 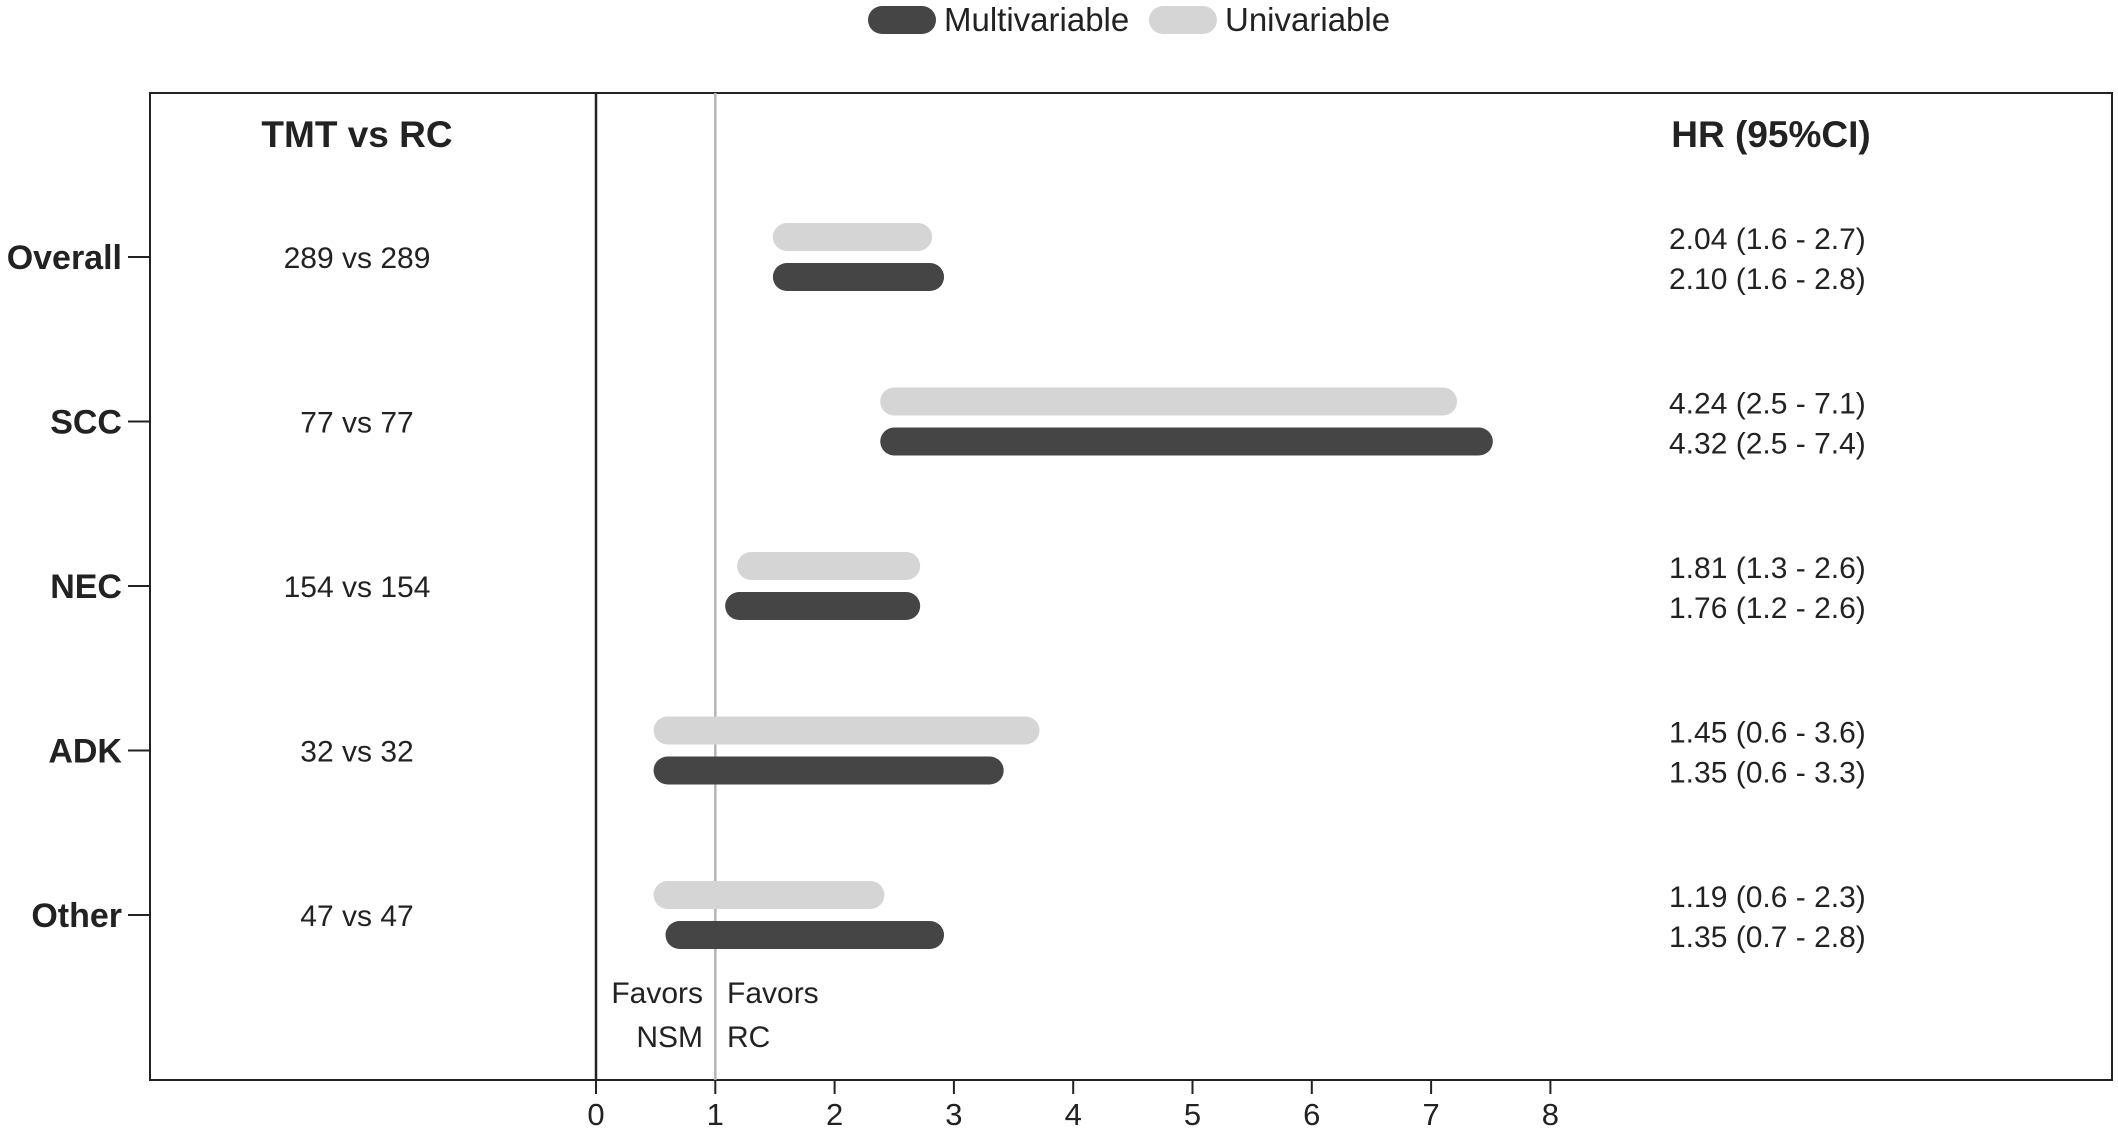 I want to click on category-label-scc: SCC, so click(x=86, y=423).